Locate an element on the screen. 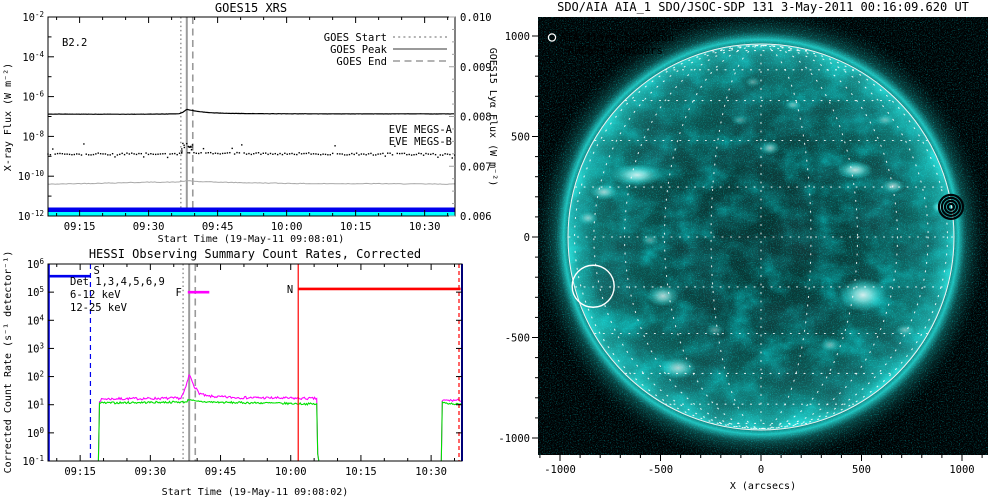  hessi-series-12-25-kev is located at coordinates (255, 430).